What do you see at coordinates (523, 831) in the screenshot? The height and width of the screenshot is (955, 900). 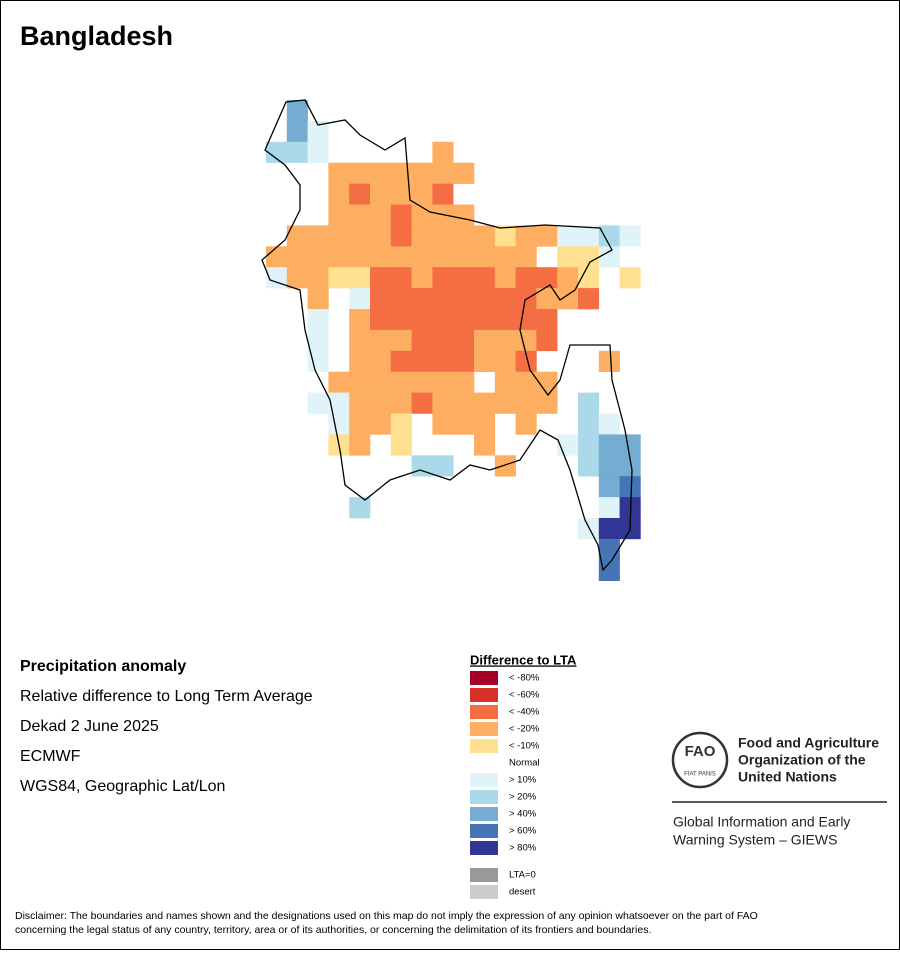 I see `legend-label: > 60%` at bounding box center [523, 831].